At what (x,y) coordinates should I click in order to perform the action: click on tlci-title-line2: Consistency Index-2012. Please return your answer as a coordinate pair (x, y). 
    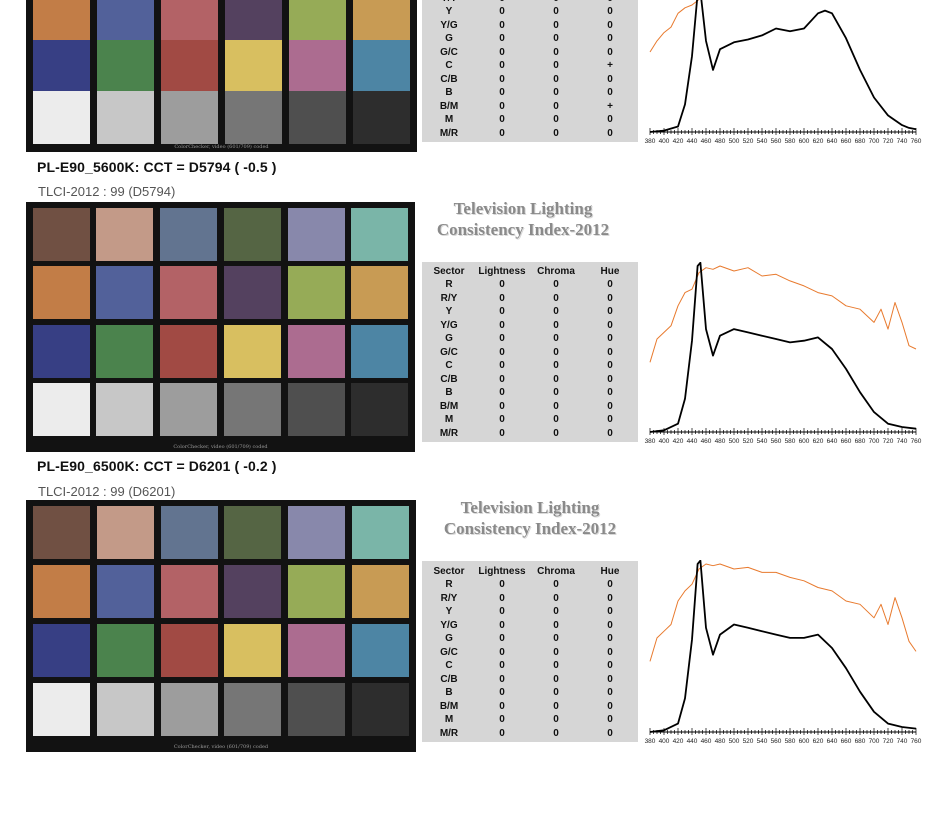
    Looking at the image, I should click on (530, 528).